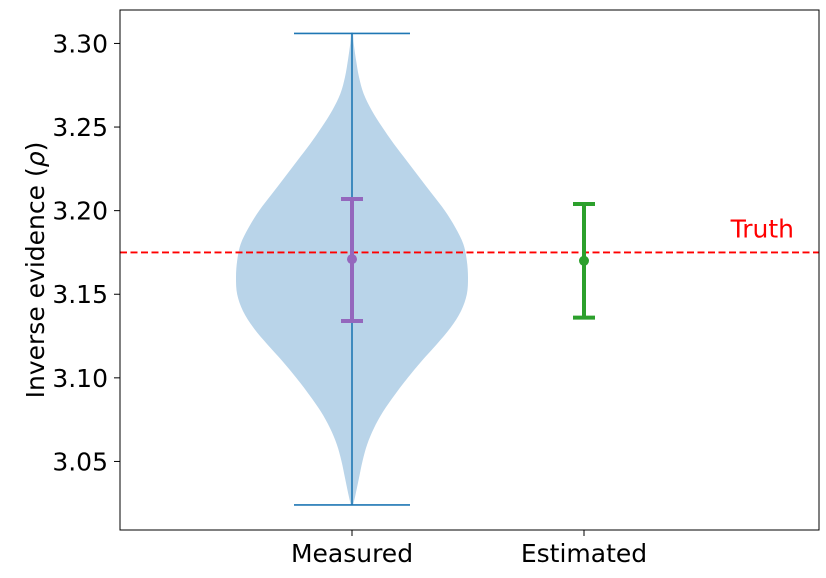 This screenshot has height=578, width=826. Describe the element at coordinates (35, 147) in the screenshot. I see `y-axis-label-suffix: )` at that location.